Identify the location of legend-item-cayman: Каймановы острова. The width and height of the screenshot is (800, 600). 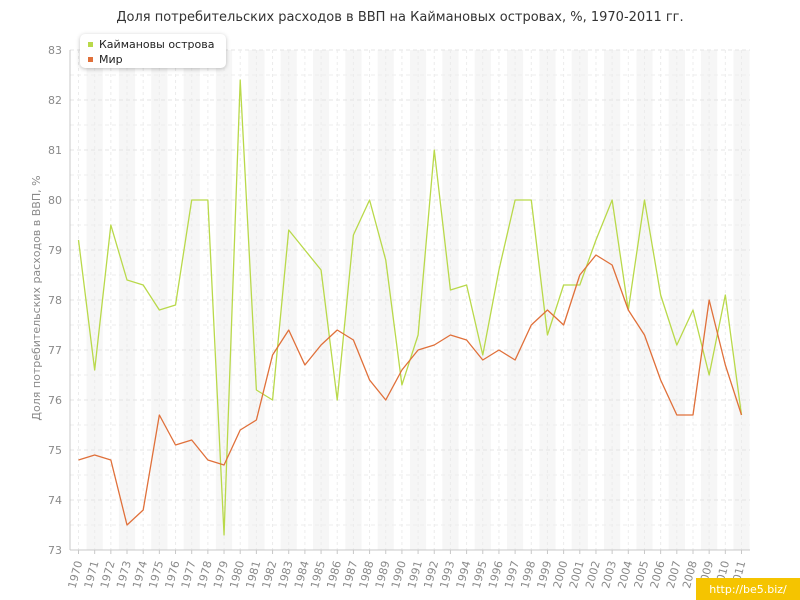
(151, 44).